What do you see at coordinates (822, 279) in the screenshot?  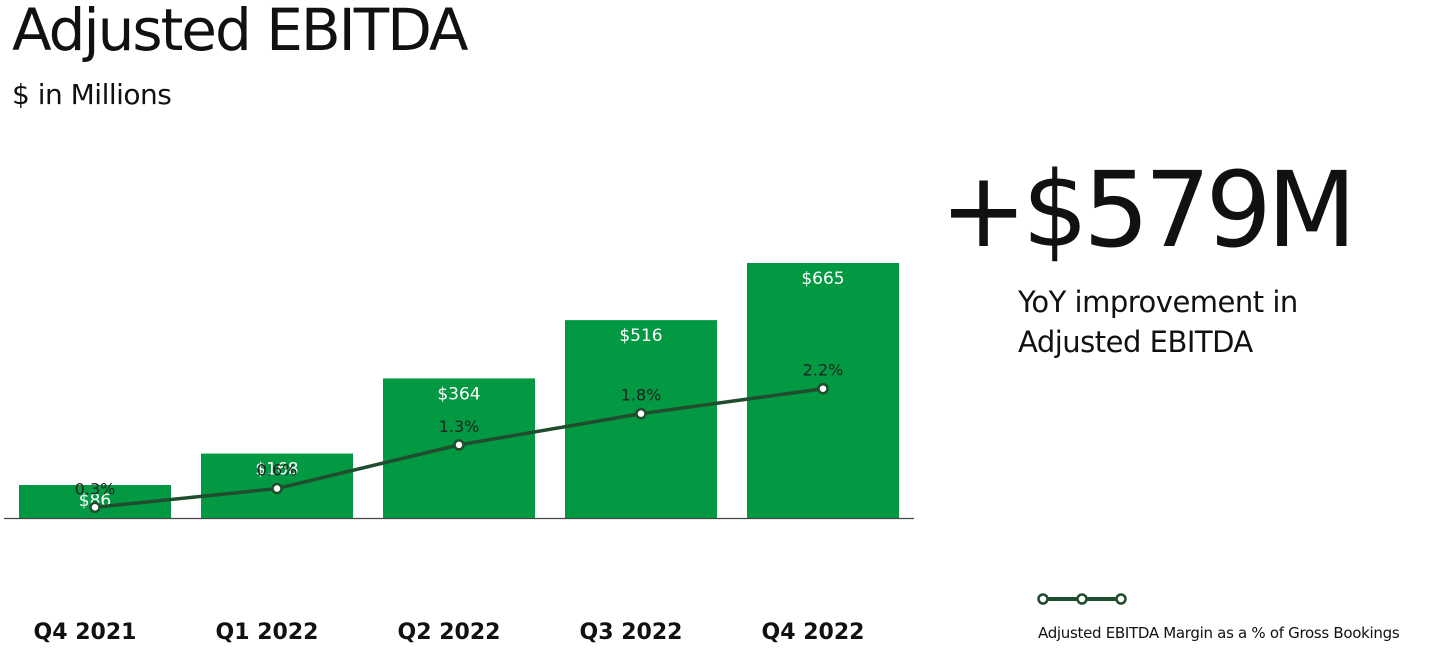 I see `bar-value-label: $665` at bounding box center [822, 279].